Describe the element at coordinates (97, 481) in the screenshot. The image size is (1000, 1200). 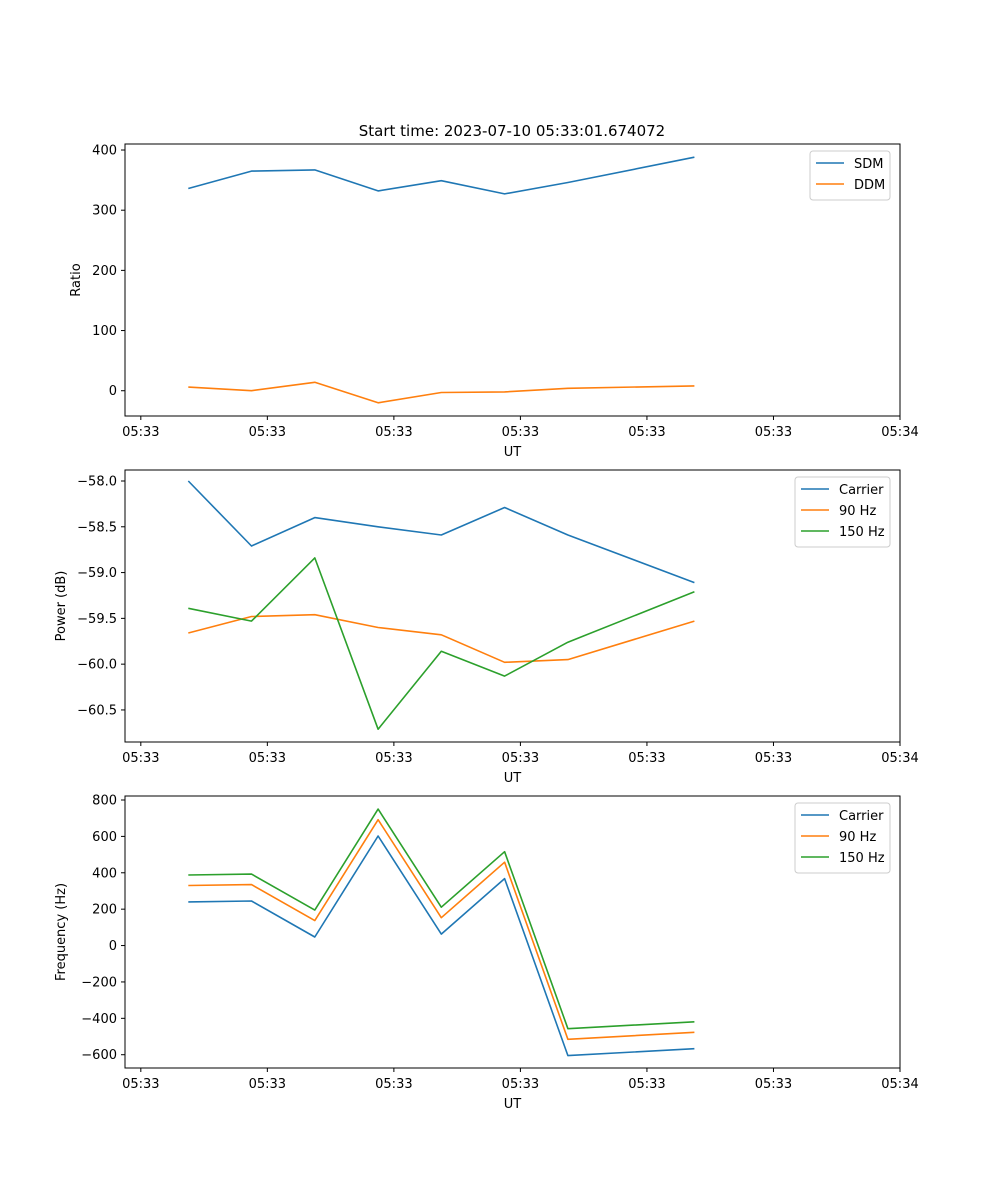
I see `y-tick-label: −58.0` at that location.